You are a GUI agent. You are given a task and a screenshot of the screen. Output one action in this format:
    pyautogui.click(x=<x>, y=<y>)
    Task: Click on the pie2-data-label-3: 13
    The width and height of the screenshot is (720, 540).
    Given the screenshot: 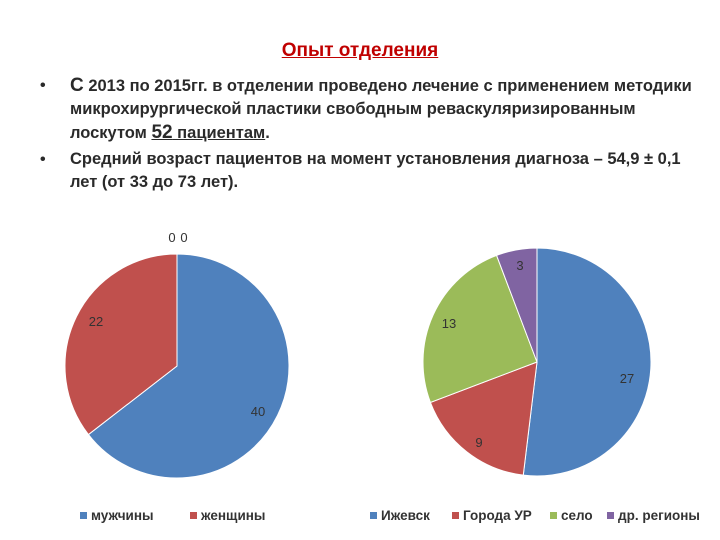 What is the action you would take?
    pyautogui.click(x=449, y=323)
    